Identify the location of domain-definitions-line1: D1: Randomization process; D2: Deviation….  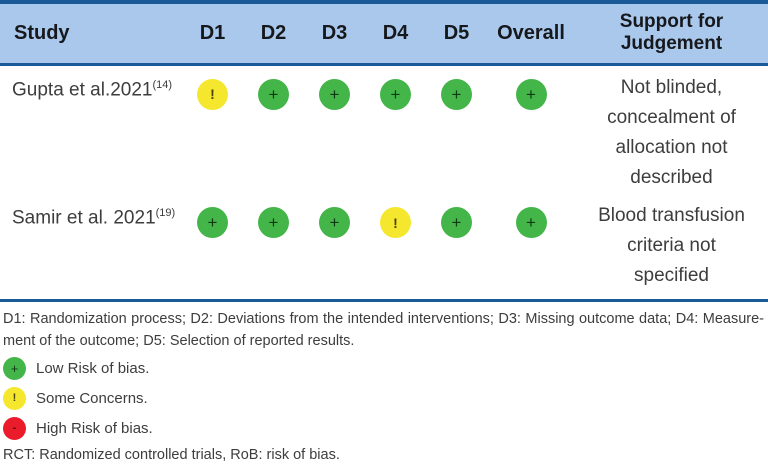
(383, 318).